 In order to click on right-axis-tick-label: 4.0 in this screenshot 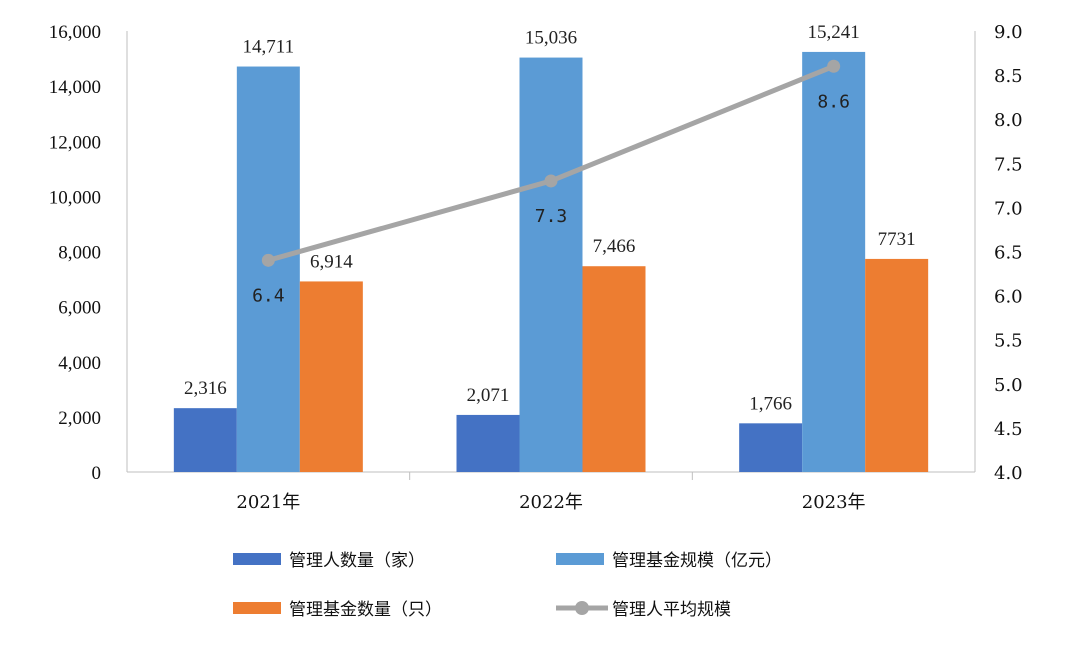, I will do `click(1008, 473)`.